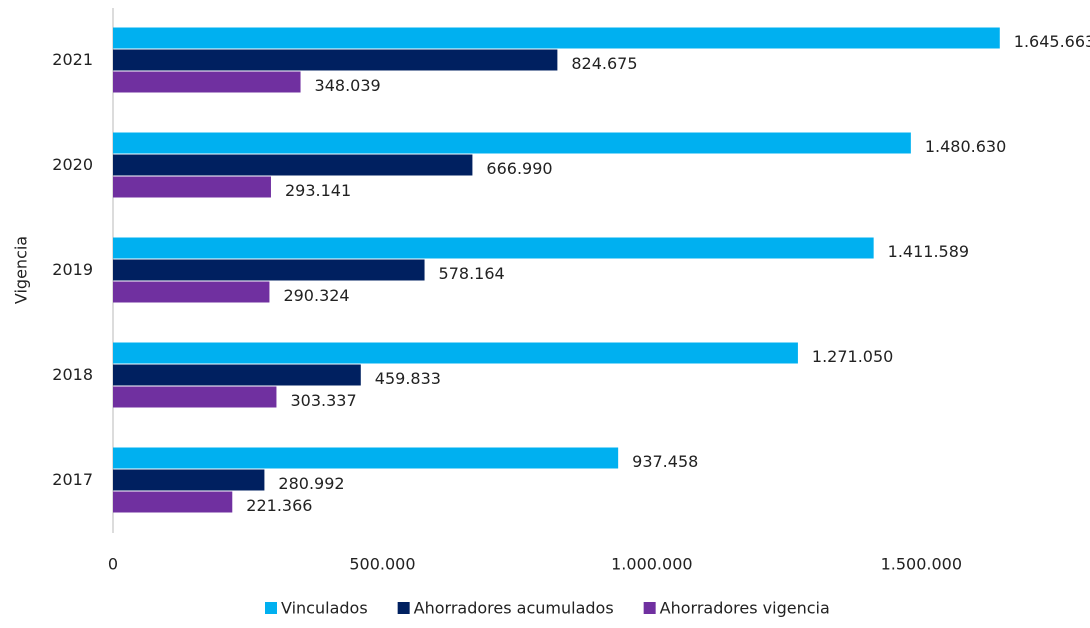  What do you see at coordinates (311, 483) in the screenshot?
I see `value-label: 280.992` at bounding box center [311, 483].